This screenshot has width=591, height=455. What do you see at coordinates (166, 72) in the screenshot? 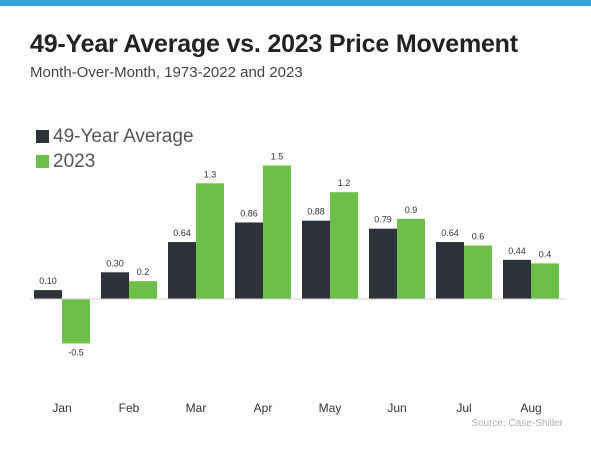
I see `chart-subtitle: Month-Over-Month, 1973-2022 and 2023` at bounding box center [166, 72].